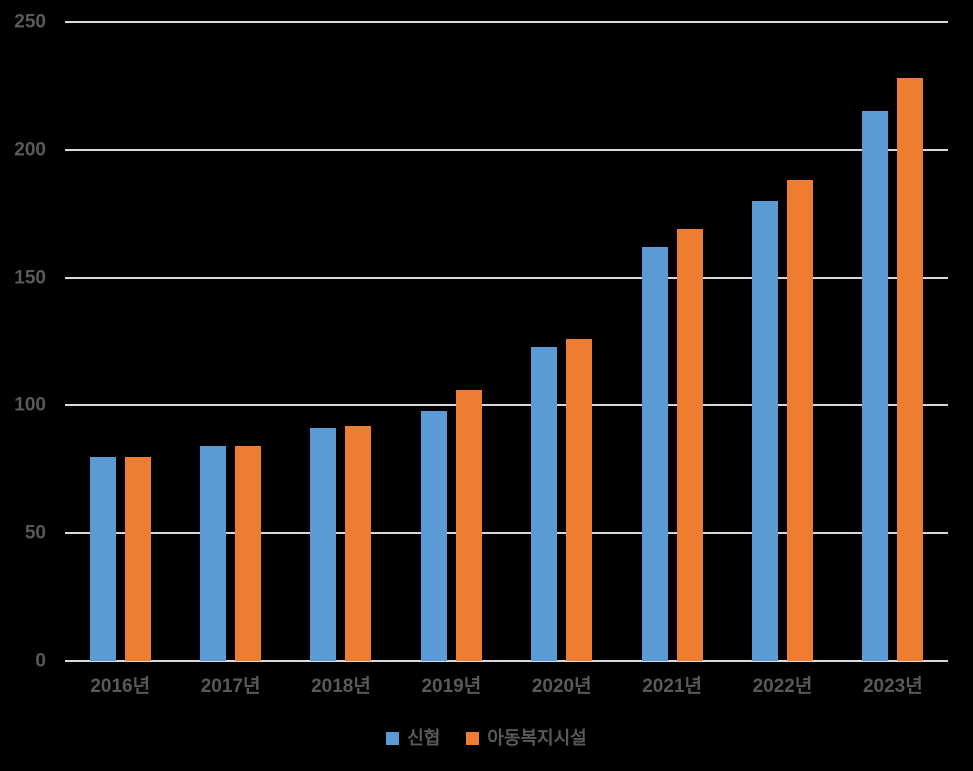 Image resolution: width=973 pixels, height=771 pixels. Describe the element at coordinates (799, 420) in the screenshot. I see `bar-adong-bokji-siseol-2022` at that location.